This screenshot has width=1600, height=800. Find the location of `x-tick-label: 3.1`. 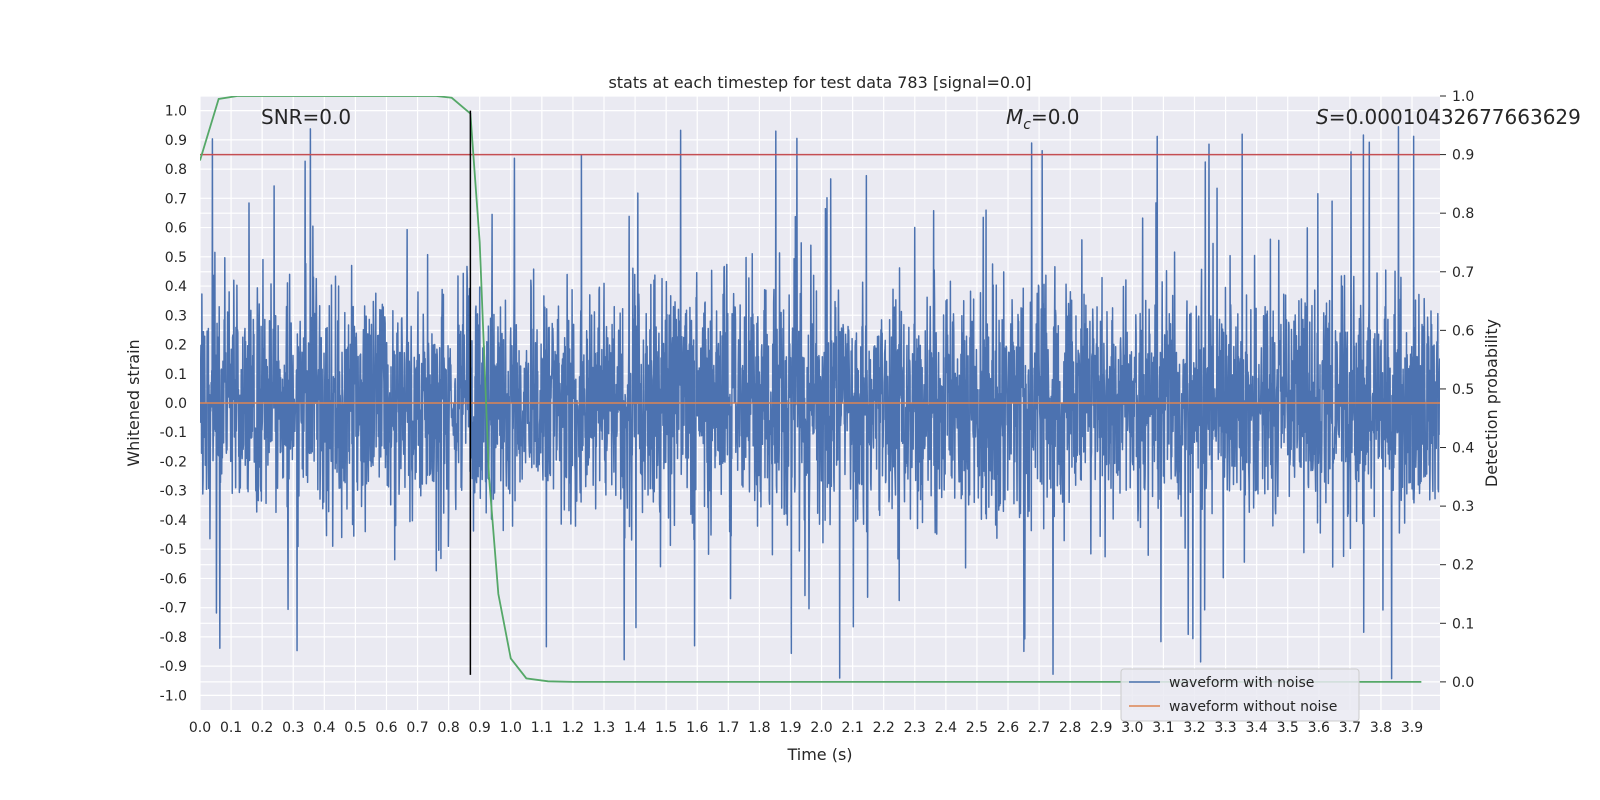

x-tick-label: 3.1 is located at coordinates (1163, 728).